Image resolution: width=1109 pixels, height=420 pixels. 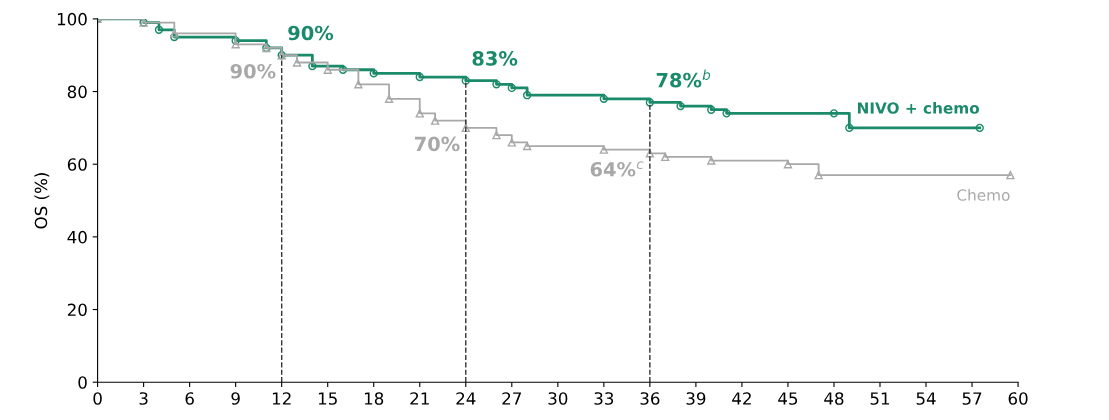 What do you see at coordinates (82, 382) in the screenshot?
I see `y-tick-label: 0` at bounding box center [82, 382].